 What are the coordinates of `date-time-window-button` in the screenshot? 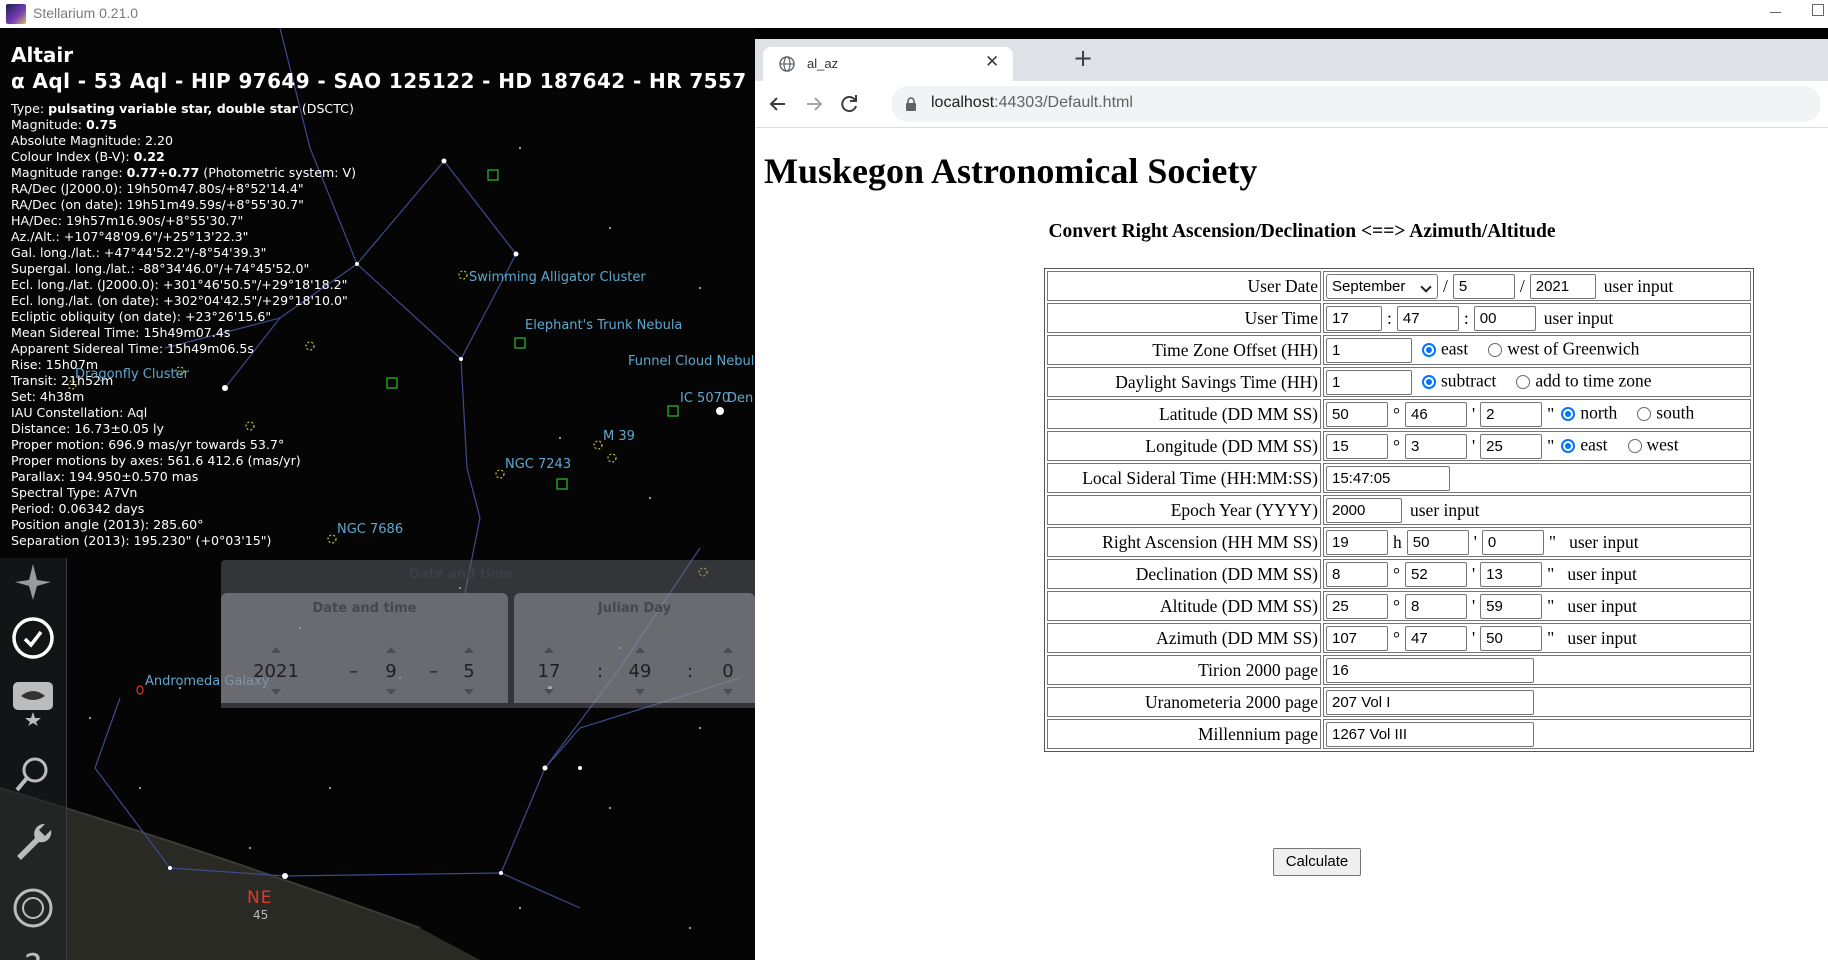 It's located at (33, 638).